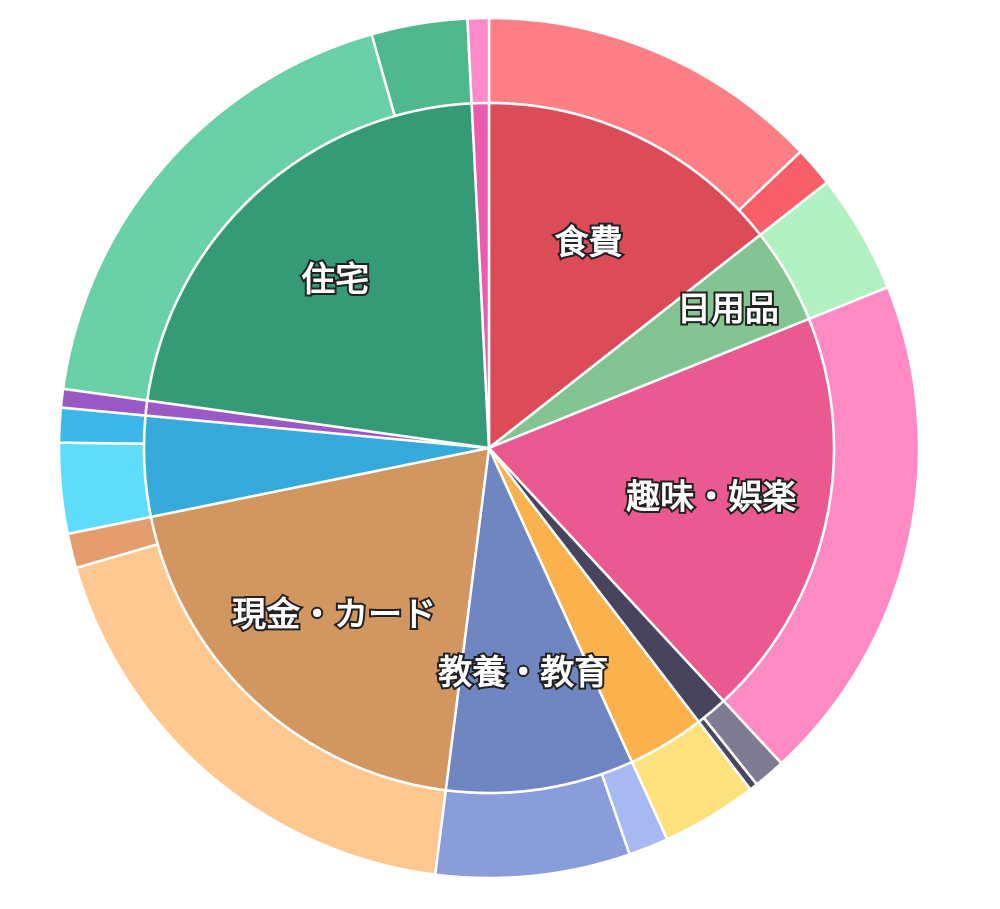 The height and width of the screenshot is (909, 1000). Describe the element at coordinates (523, 673) in the screenshot. I see `slice-label-5: 教養・教育` at that location.